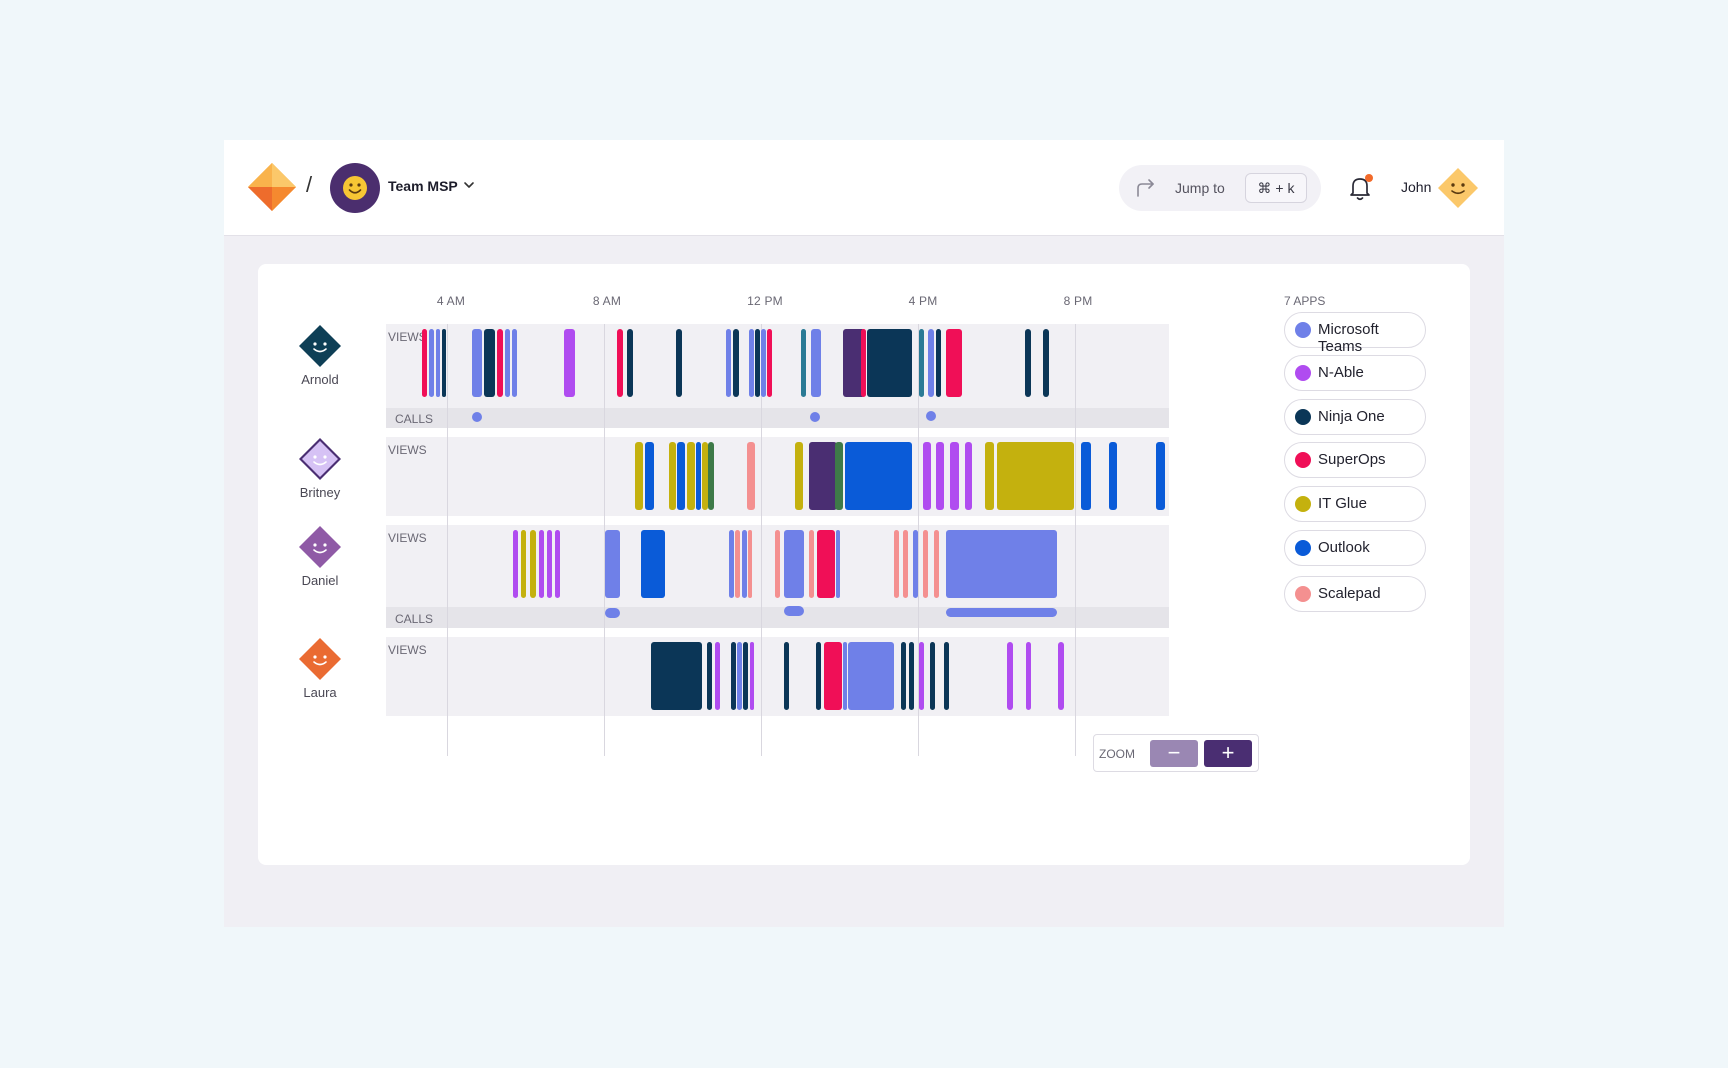 This screenshot has width=1728, height=1068. Describe the element at coordinates (1355, 333) in the screenshot. I see `legend-item-microsoft-teams: Microsoft Teams` at that location.